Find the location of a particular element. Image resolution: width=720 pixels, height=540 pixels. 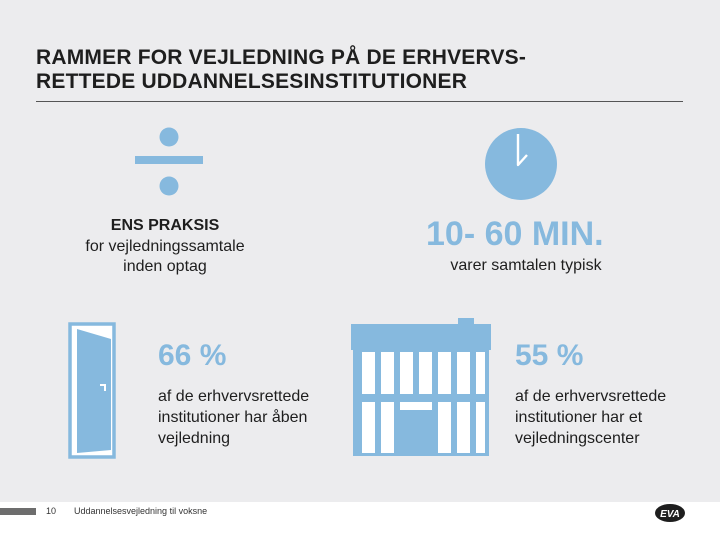

footer-accent-bar is located at coordinates (18, 511).